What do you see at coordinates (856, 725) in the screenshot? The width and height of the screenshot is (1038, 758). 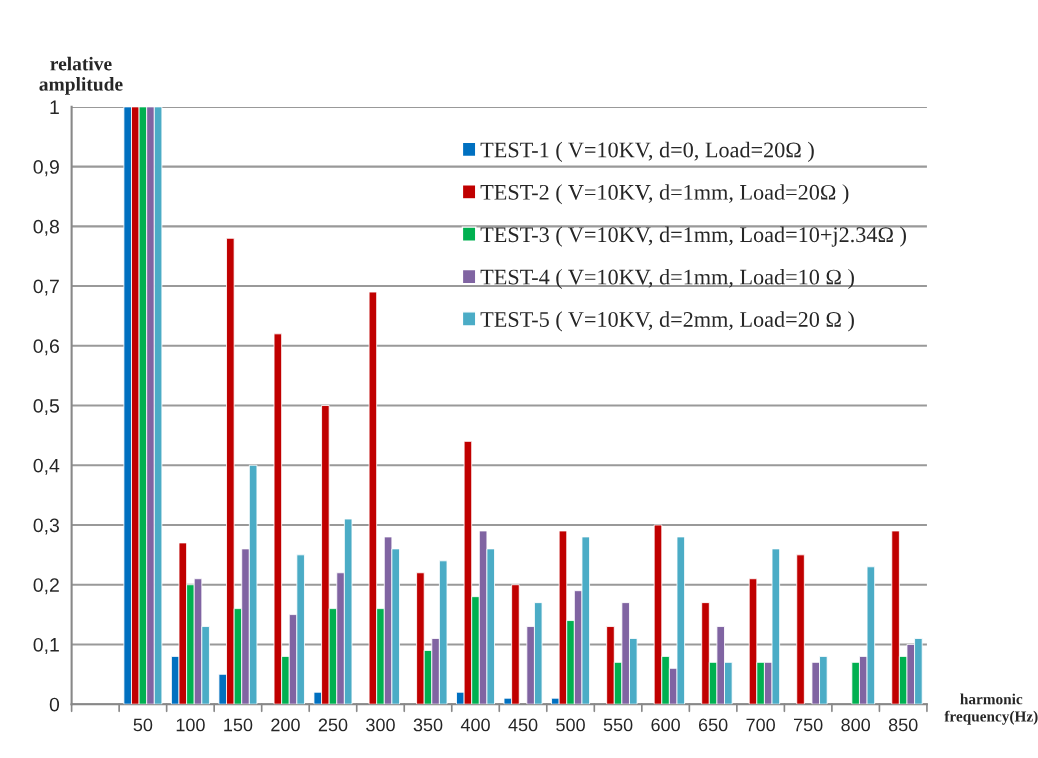 I see `x-tick-label: 800` at bounding box center [856, 725].